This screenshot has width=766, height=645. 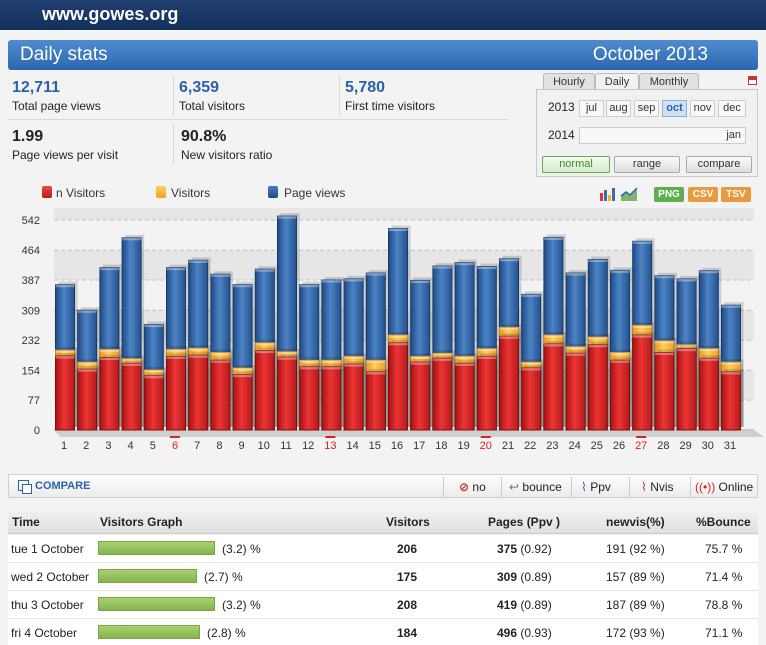 I want to click on month-oct: oct, so click(x=674, y=108).